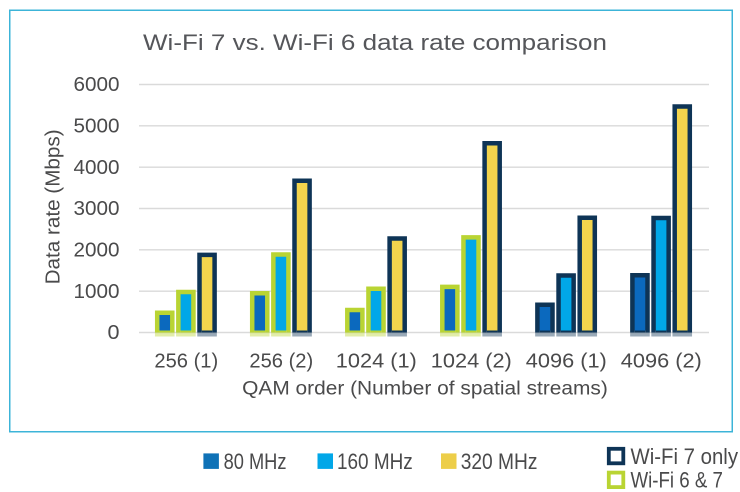 This screenshot has width=740, height=492. Describe the element at coordinates (54, 206) in the screenshot. I see `svg-text: Data rate (Mbps)` at that location.